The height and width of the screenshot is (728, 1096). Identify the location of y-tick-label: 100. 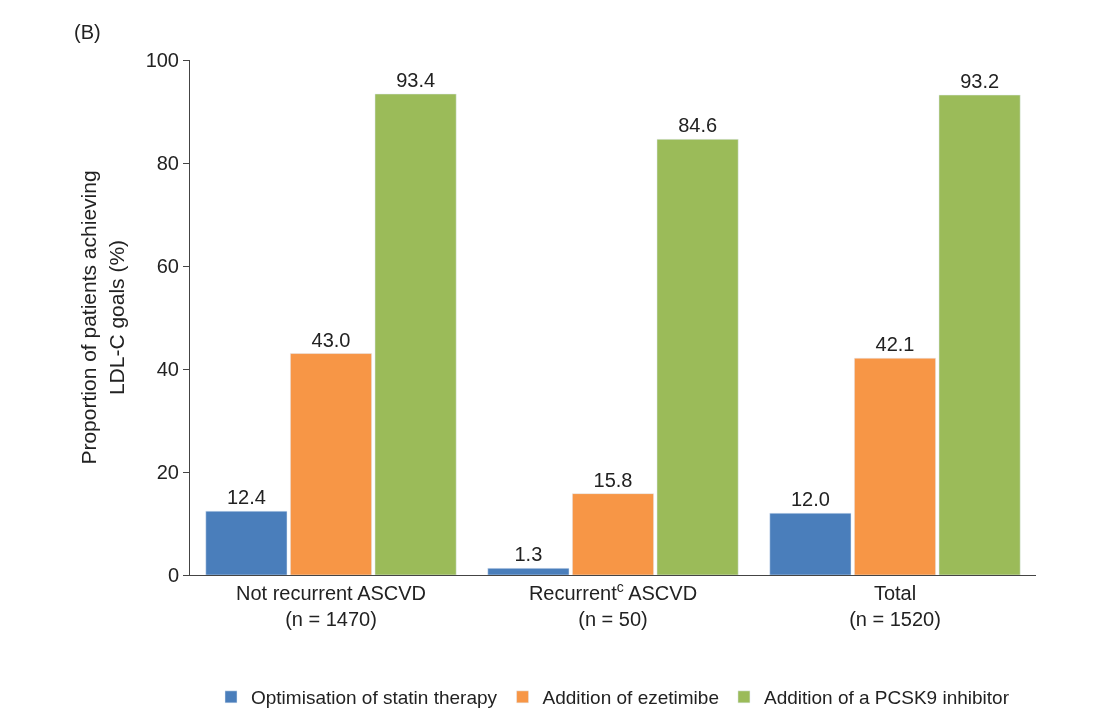
(162, 60).